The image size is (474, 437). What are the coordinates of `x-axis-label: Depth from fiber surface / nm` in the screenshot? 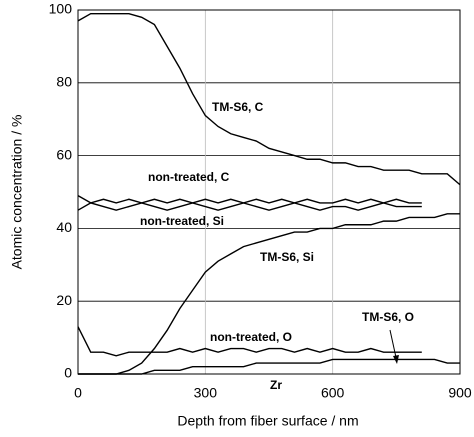 It's located at (267, 421).